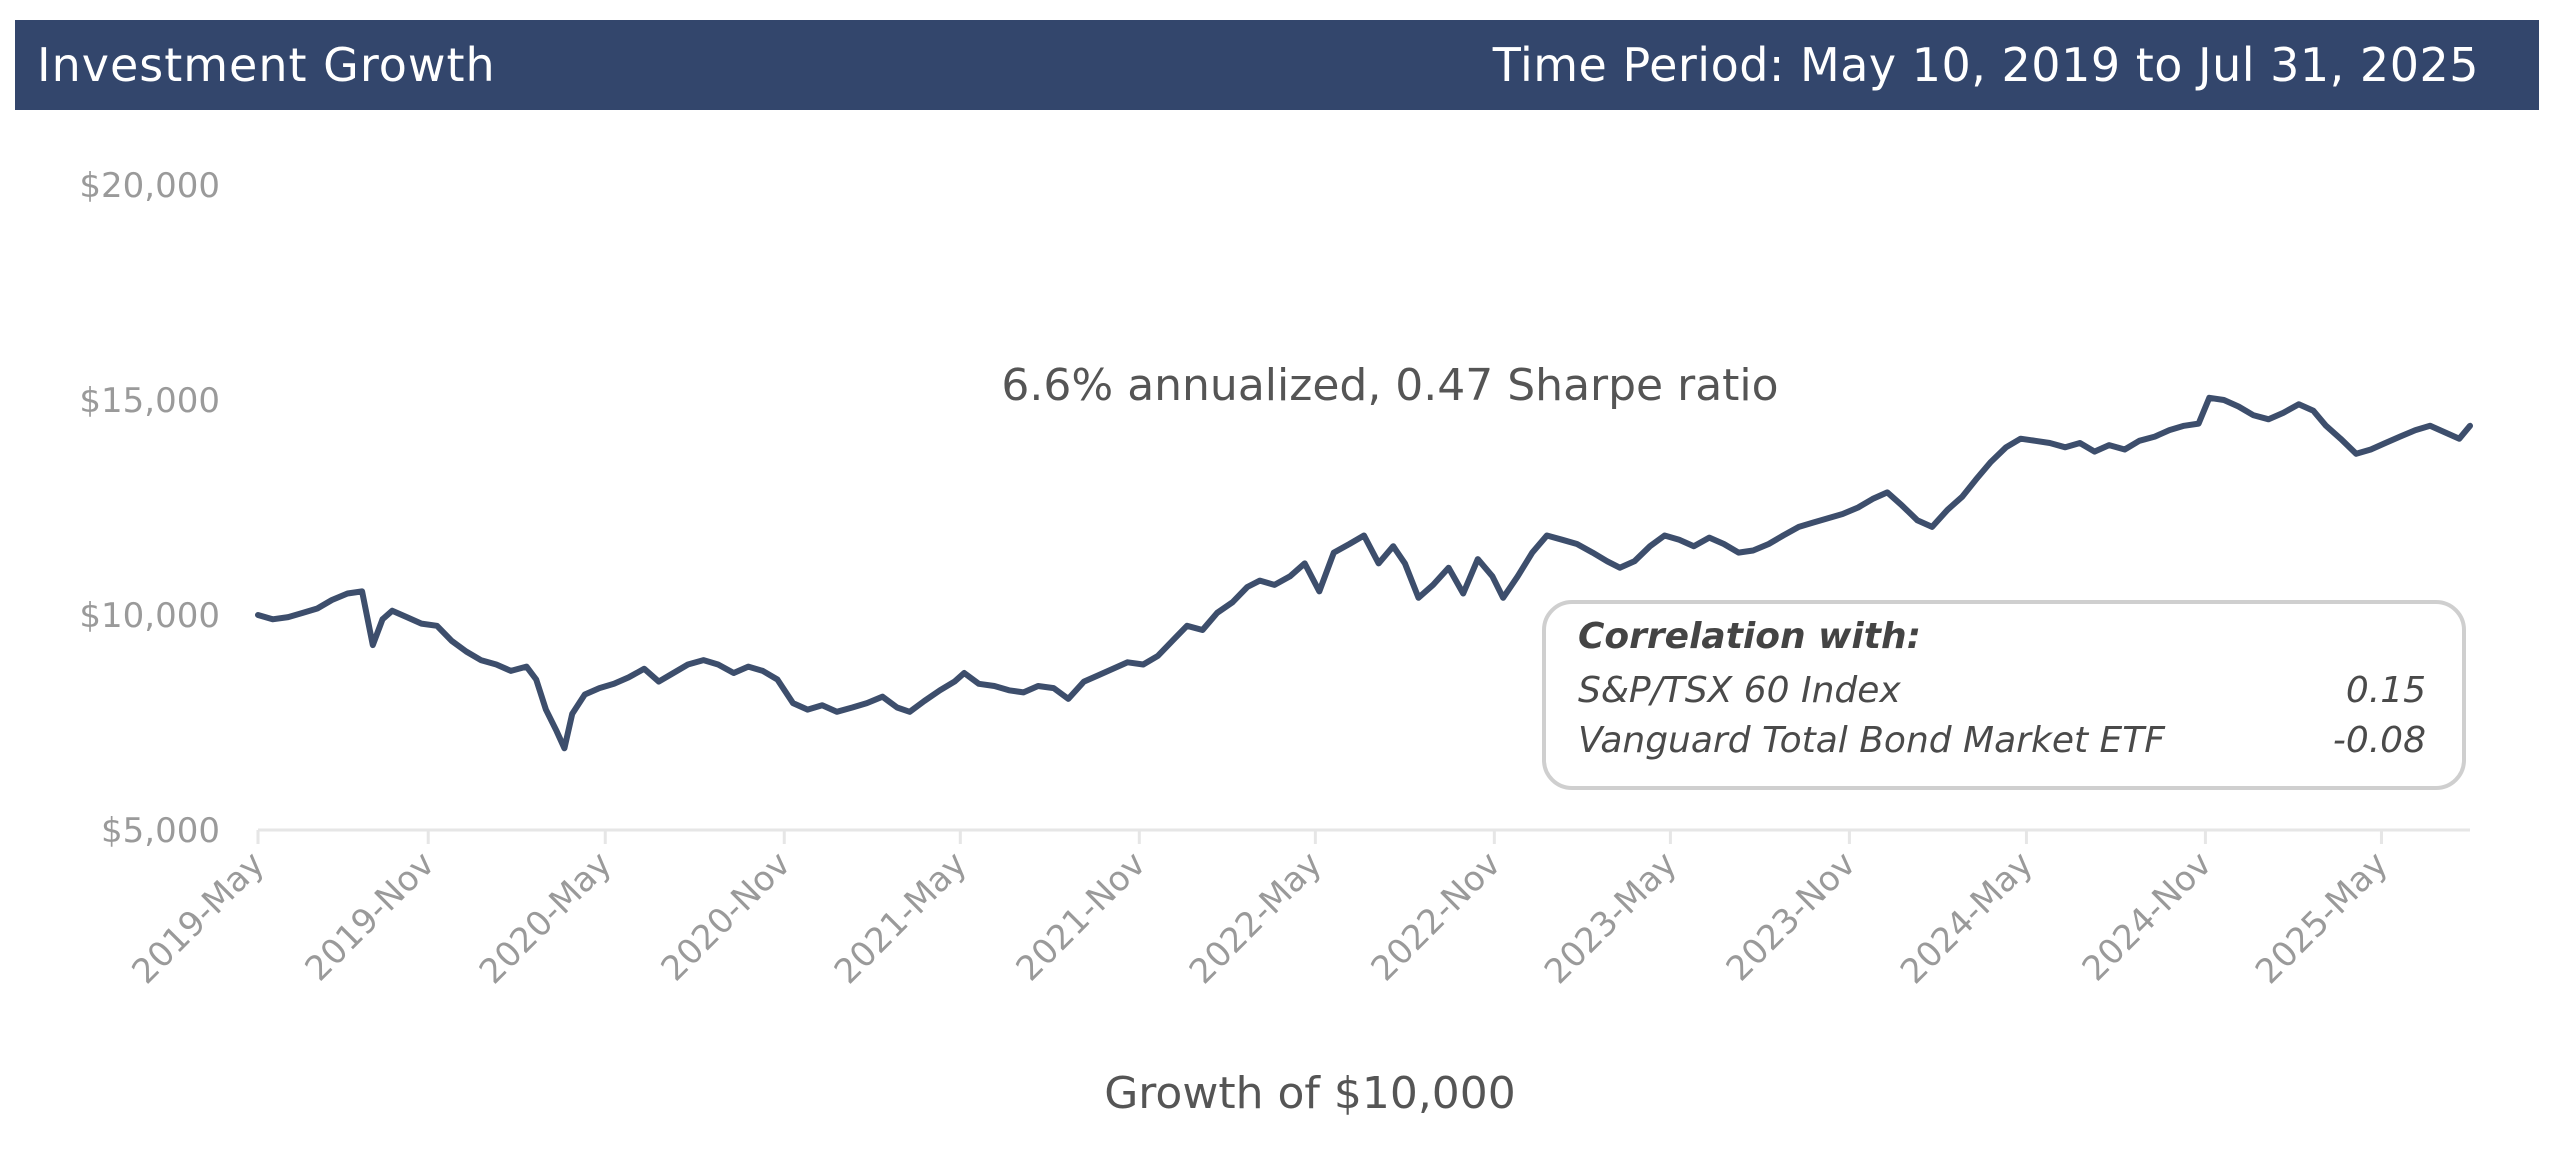 This screenshot has height=1149, width=2560. I want to click on x-tick-label: 2021-Nov, so click(1081, 916).